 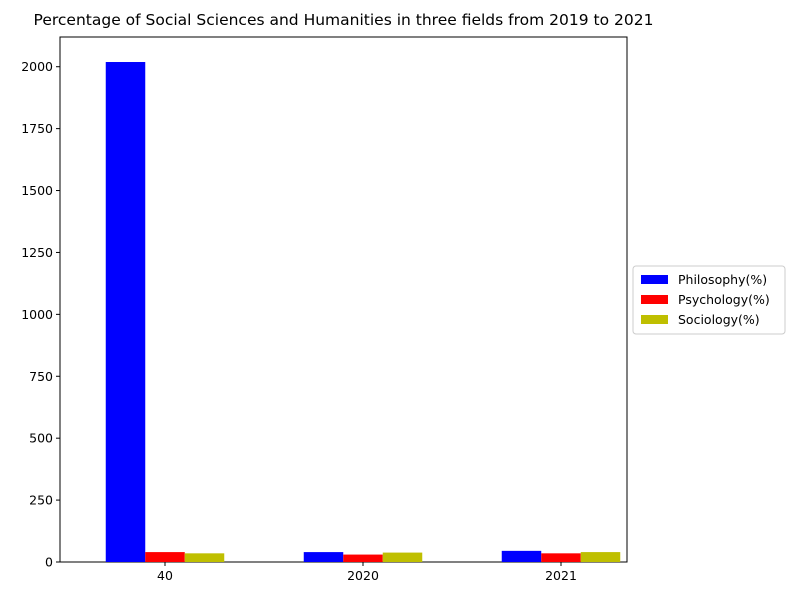 What do you see at coordinates (41, 438) in the screenshot?
I see `y-tick-label: 500` at bounding box center [41, 438].